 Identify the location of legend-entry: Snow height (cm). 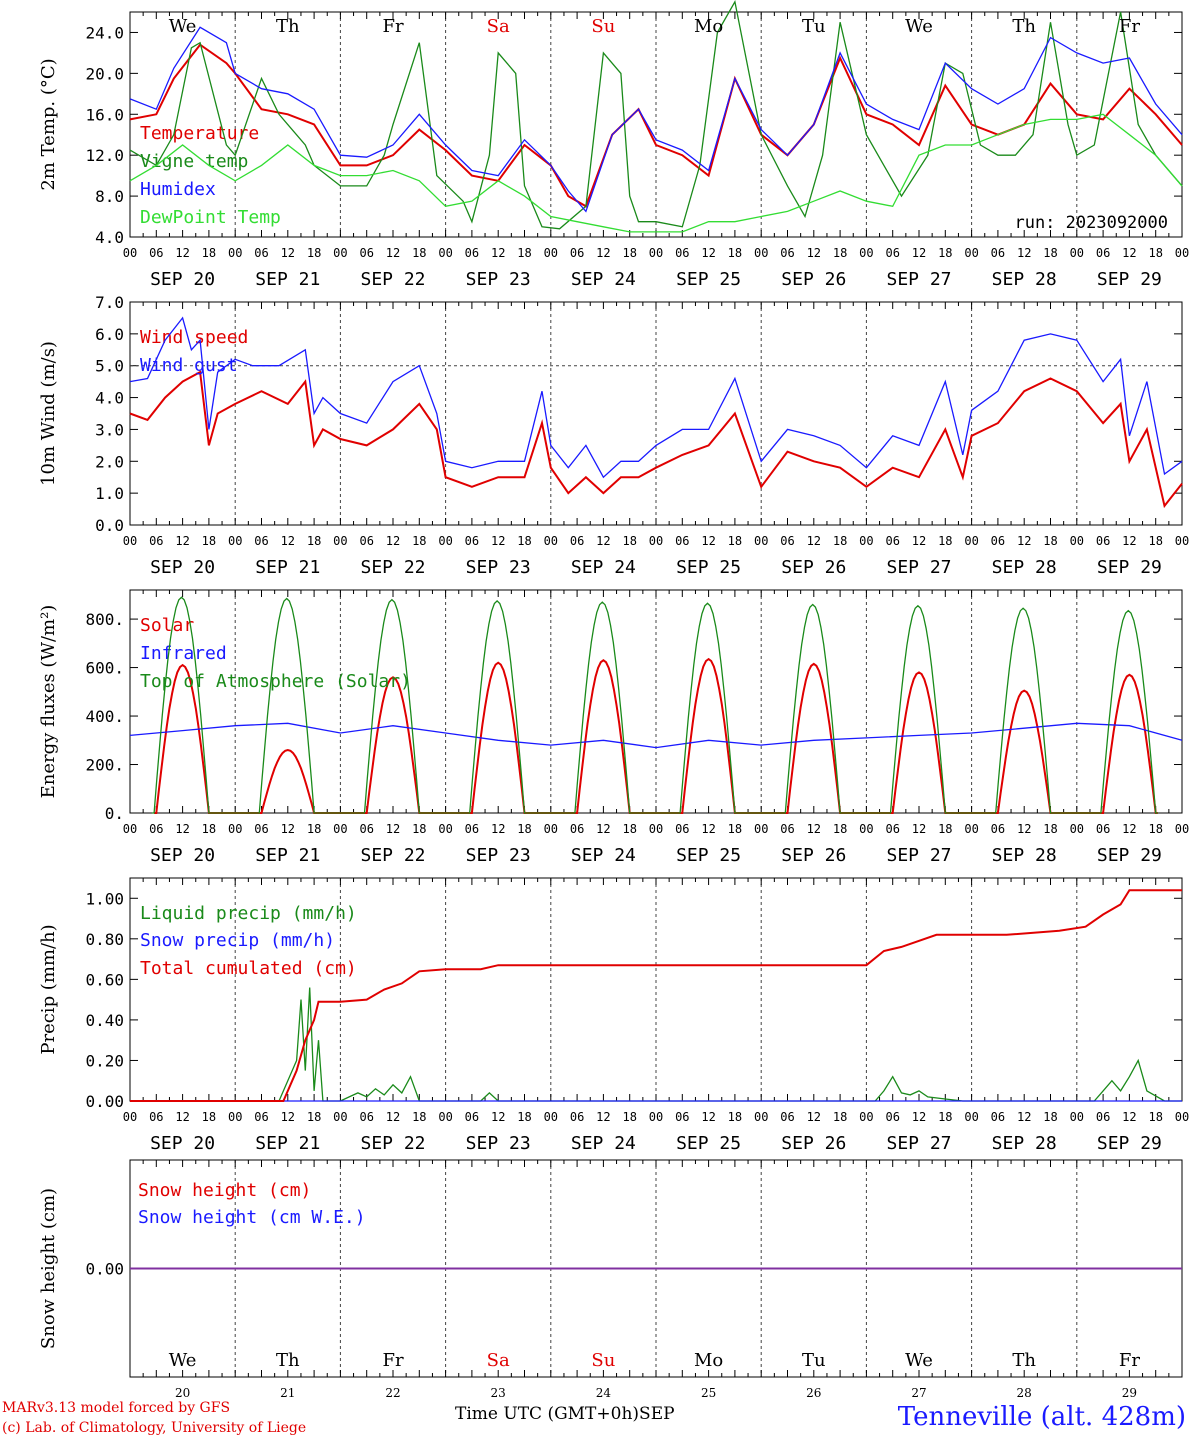
(224, 1190).